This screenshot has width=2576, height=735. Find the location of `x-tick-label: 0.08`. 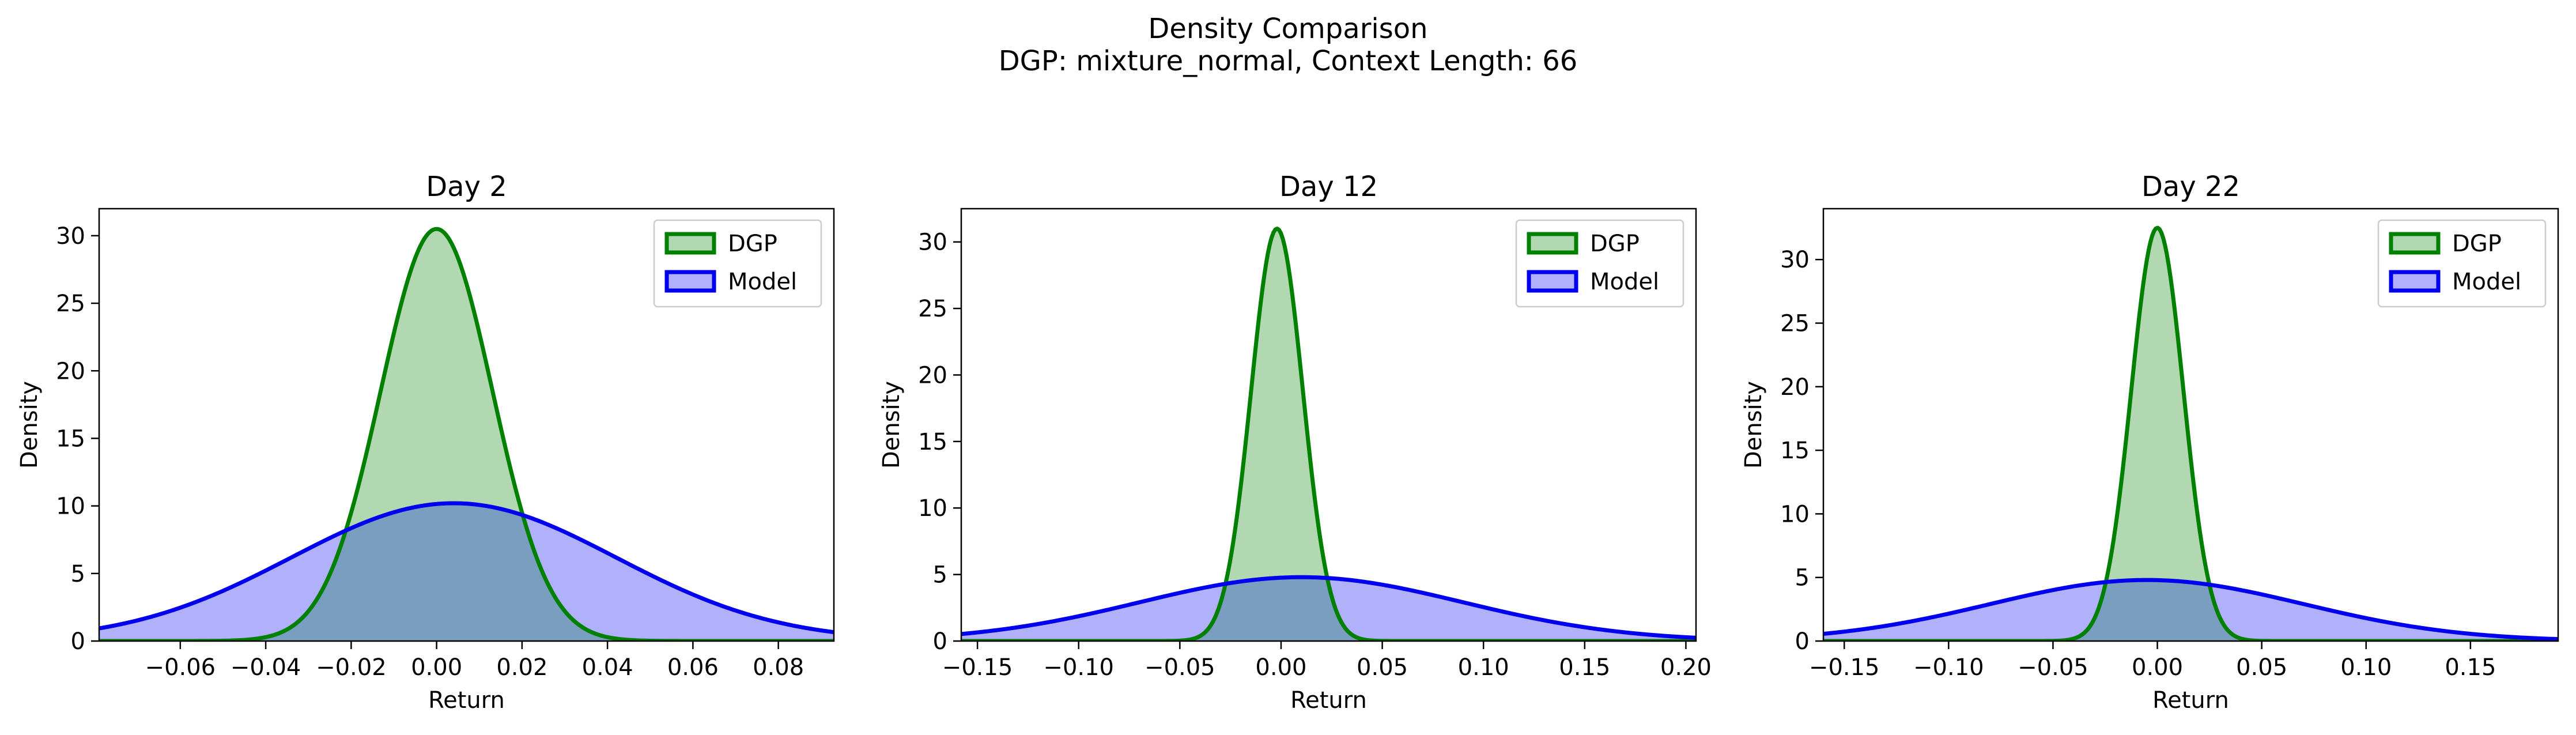

x-tick-label: 0.08 is located at coordinates (778, 667).